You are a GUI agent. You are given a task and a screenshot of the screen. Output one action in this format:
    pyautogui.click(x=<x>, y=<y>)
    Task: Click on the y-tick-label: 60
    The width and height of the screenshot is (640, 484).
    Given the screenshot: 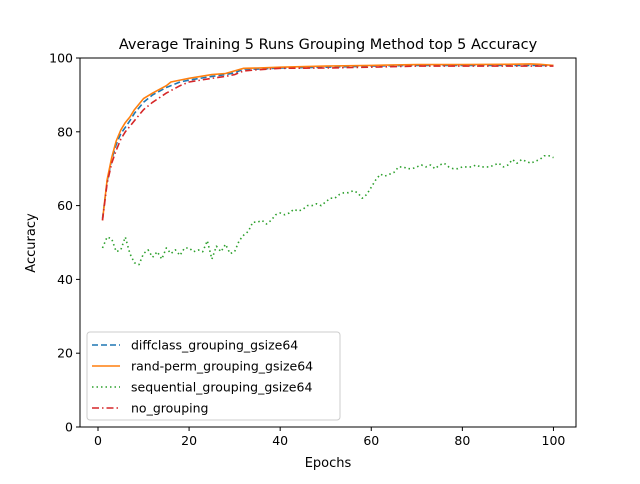 What is the action you would take?
    pyautogui.click(x=65, y=205)
    